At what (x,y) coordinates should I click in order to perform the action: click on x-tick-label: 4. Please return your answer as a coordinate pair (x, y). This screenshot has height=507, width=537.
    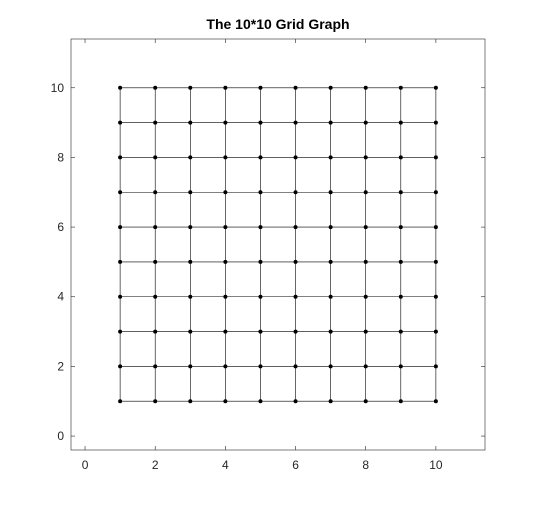
    Looking at the image, I should click on (225, 465).